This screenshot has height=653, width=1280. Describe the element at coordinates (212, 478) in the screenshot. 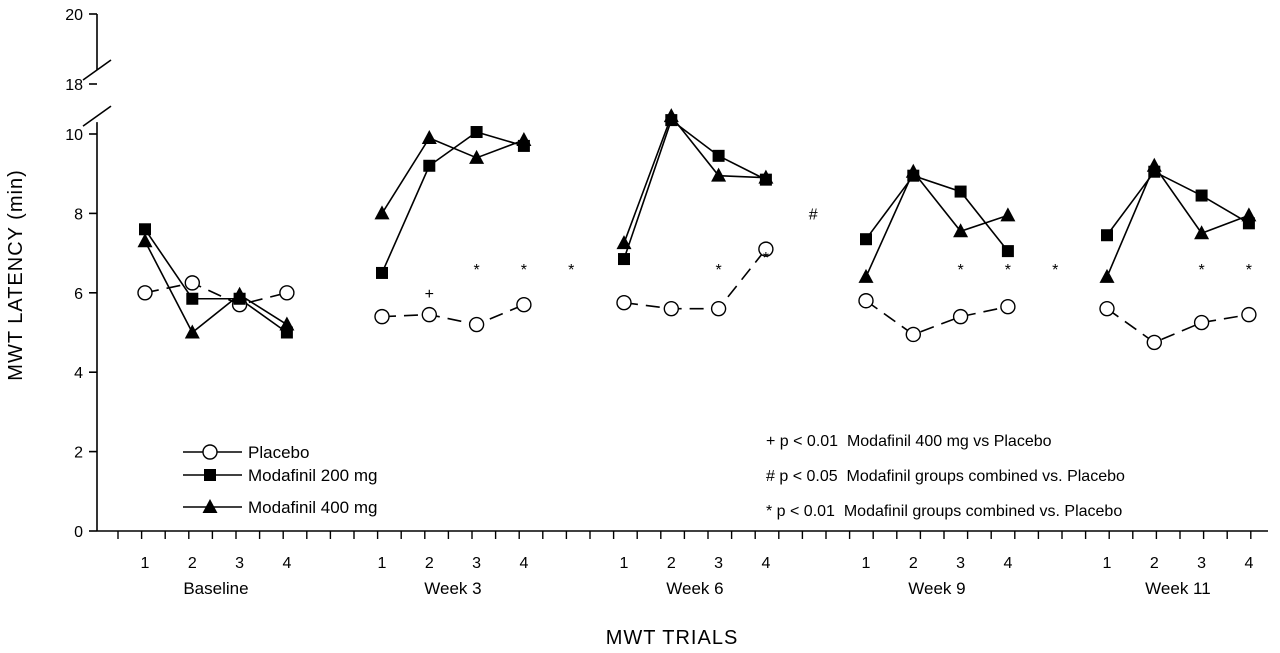

I see `legend-keys` at that location.